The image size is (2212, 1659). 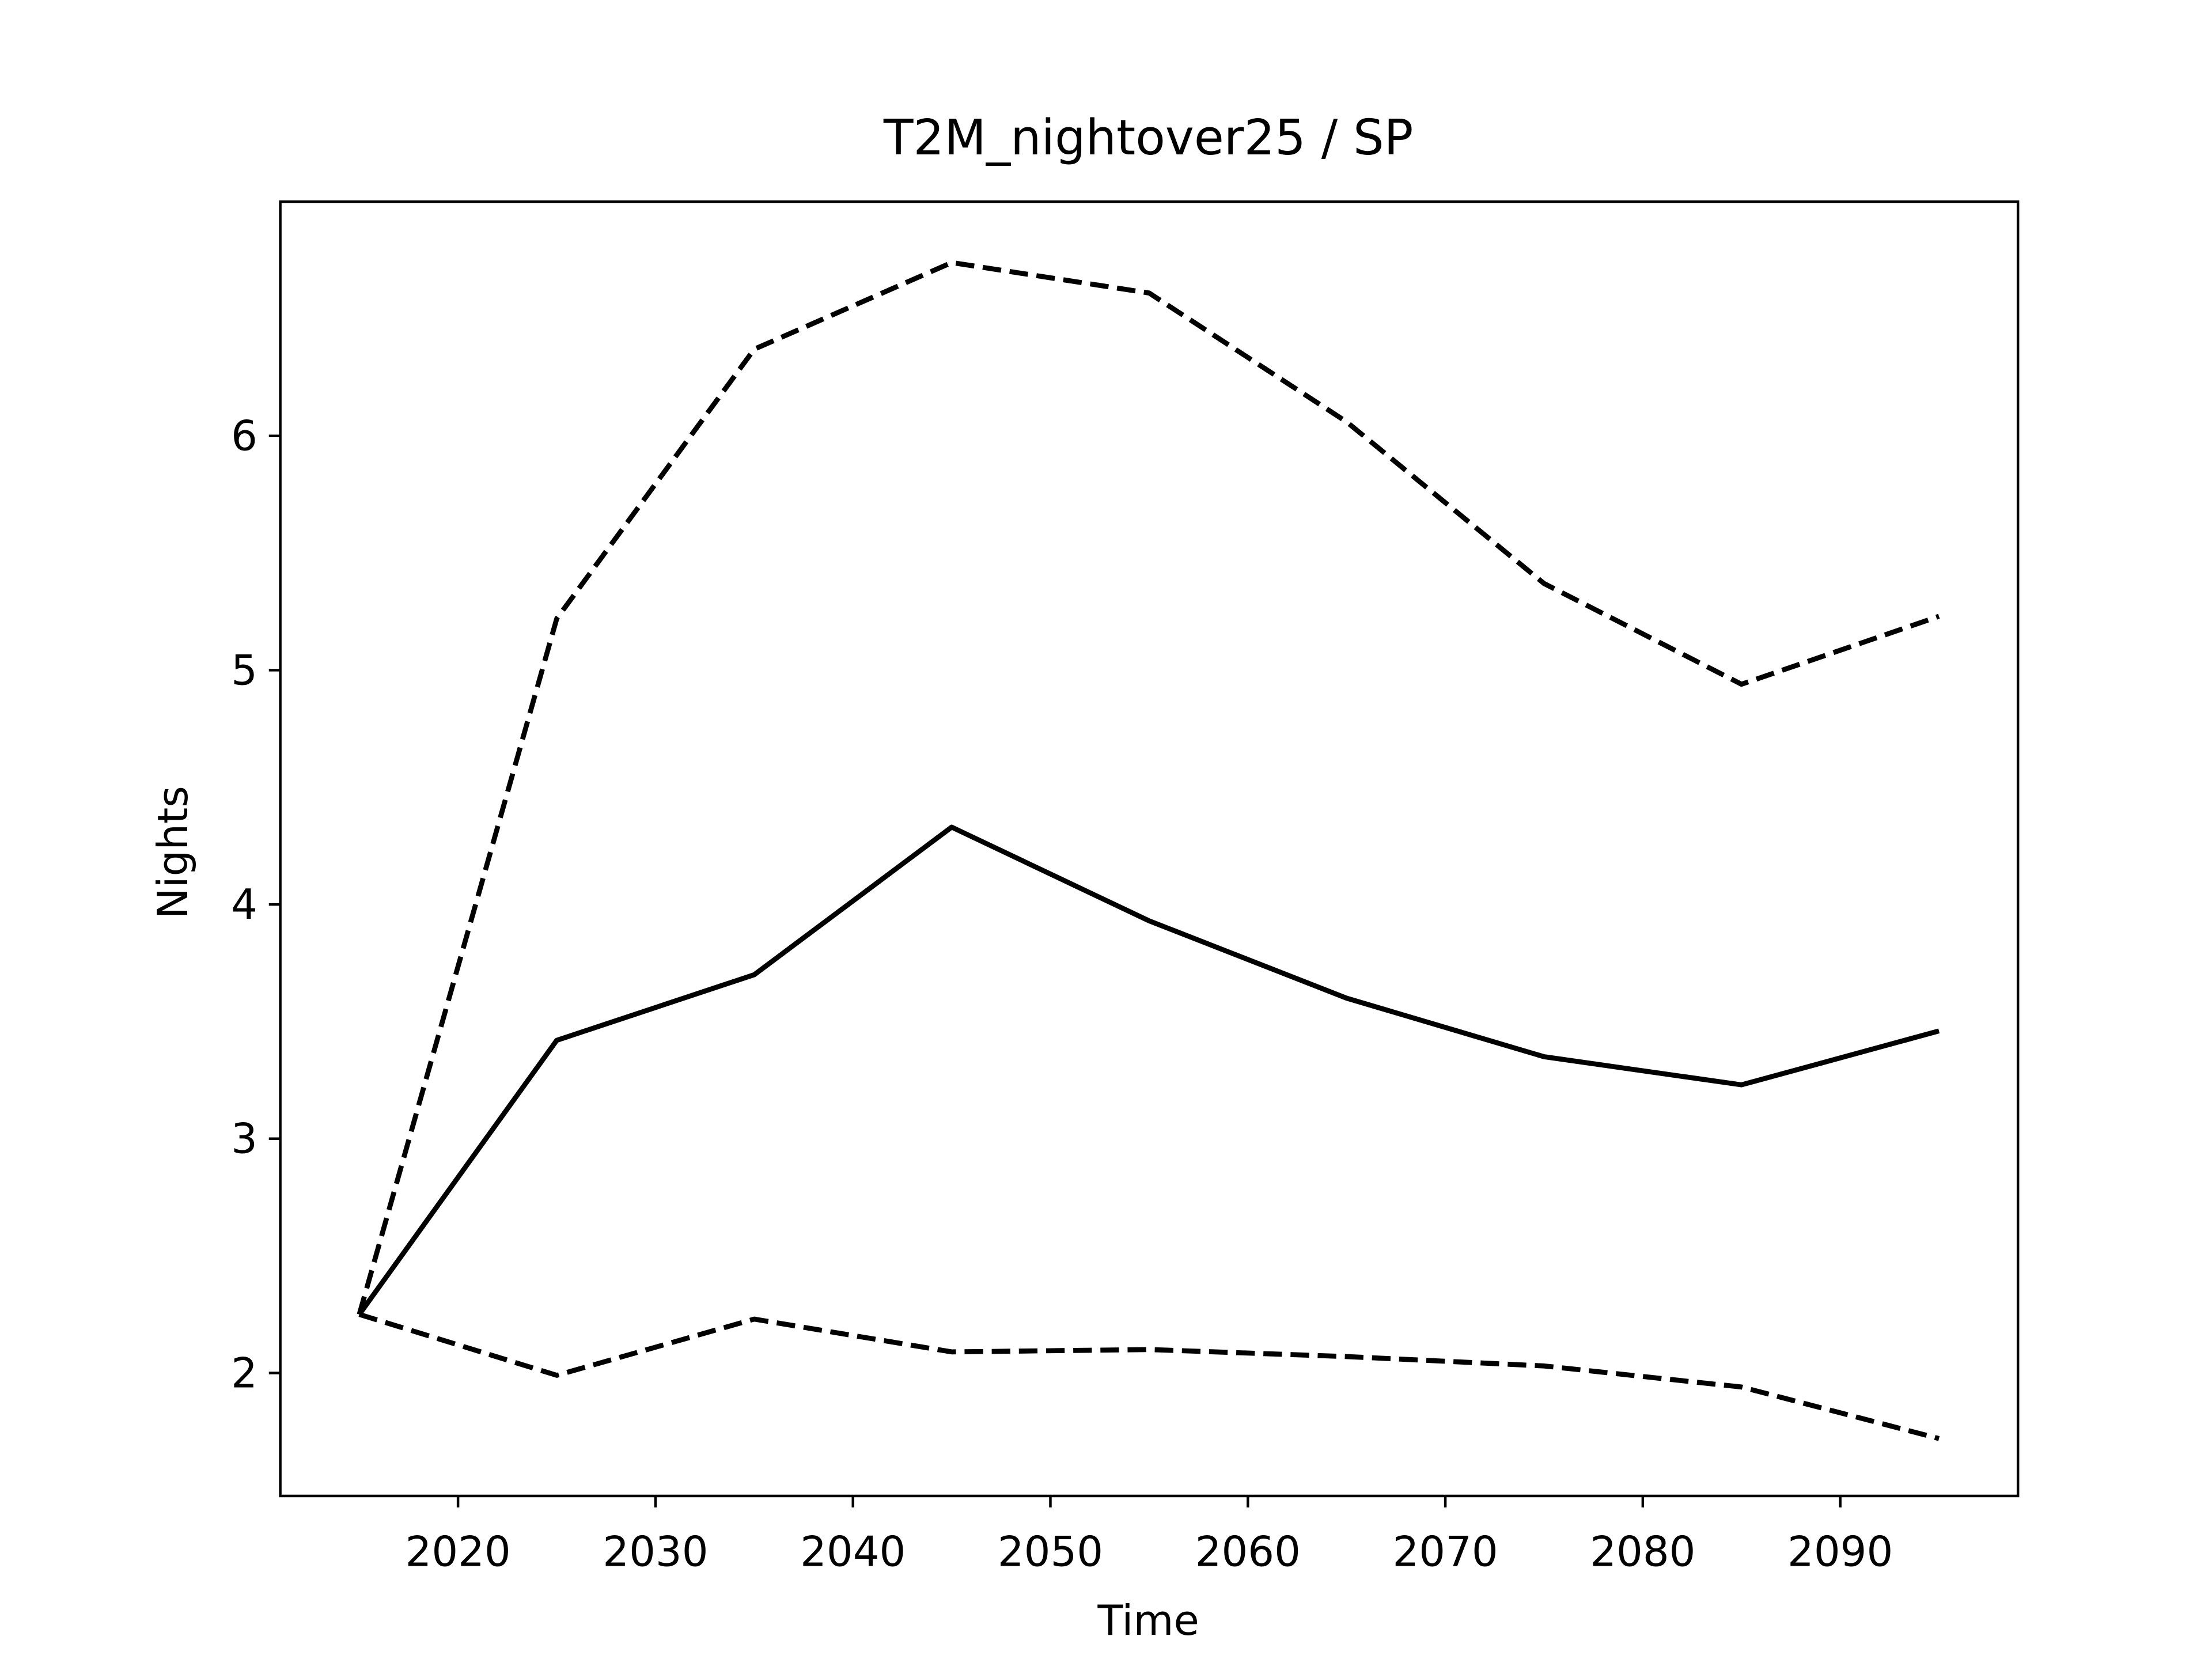 What do you see at coordinates (853, 1552) in the screenshot?
I see `x-tick-label: 2040` at bounding box center [853, 1552].